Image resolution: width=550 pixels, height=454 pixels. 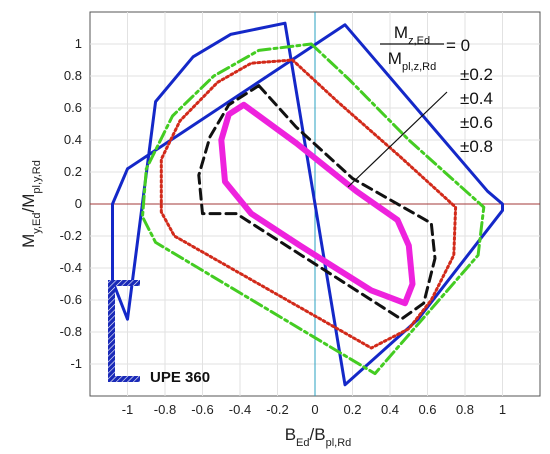 What do you see at coordinates (78, 203) in the screenshot?
I see `y-tick-label-5: 0` at bounding box center [78, 203].